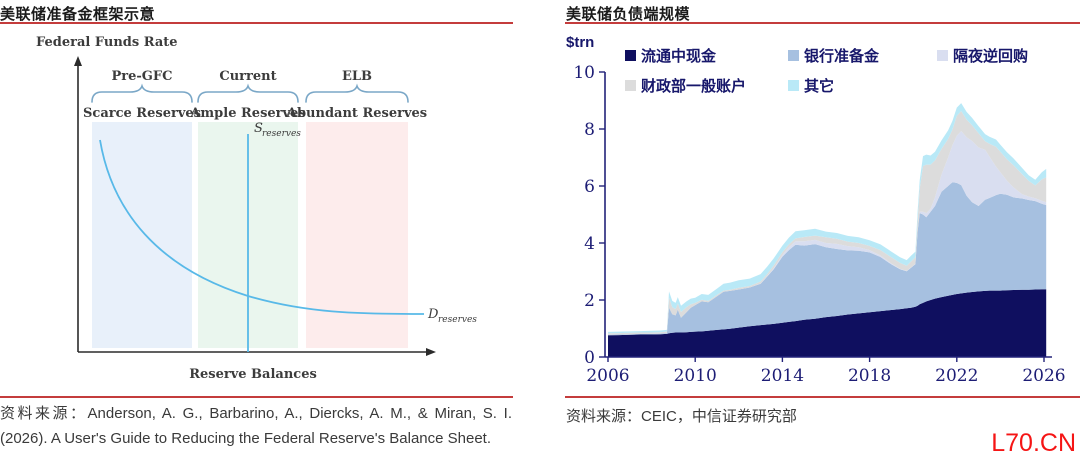  What do you see at coordinates (1033, 443) in the screenshot?
I see `watermark: L70.CN` at bounding box center [1033, 443].